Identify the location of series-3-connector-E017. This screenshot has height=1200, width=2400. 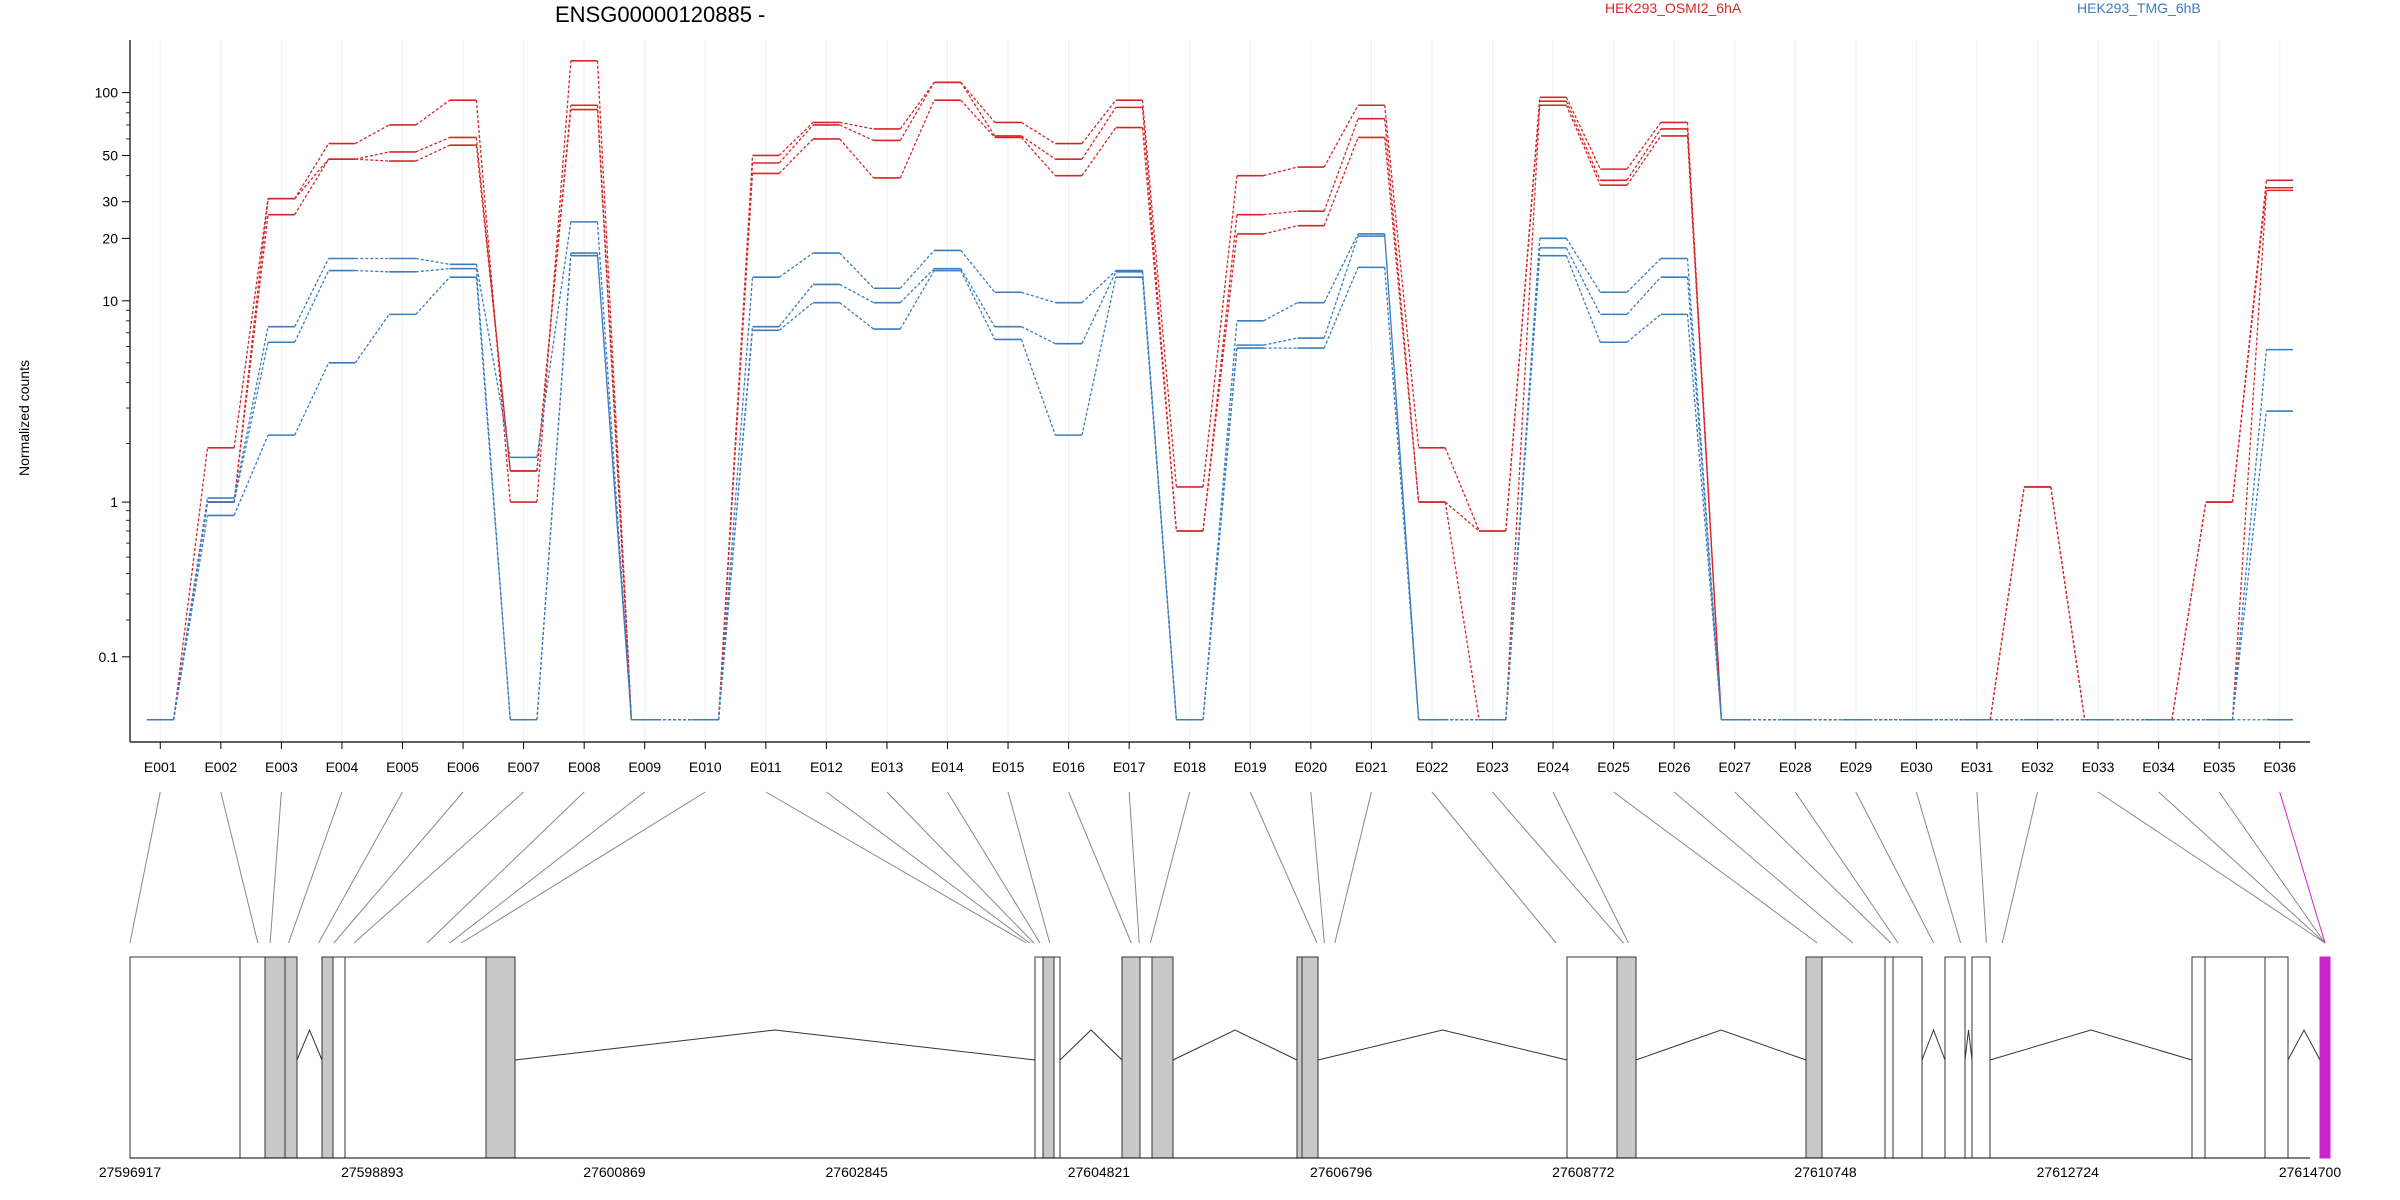
(1099, 152).